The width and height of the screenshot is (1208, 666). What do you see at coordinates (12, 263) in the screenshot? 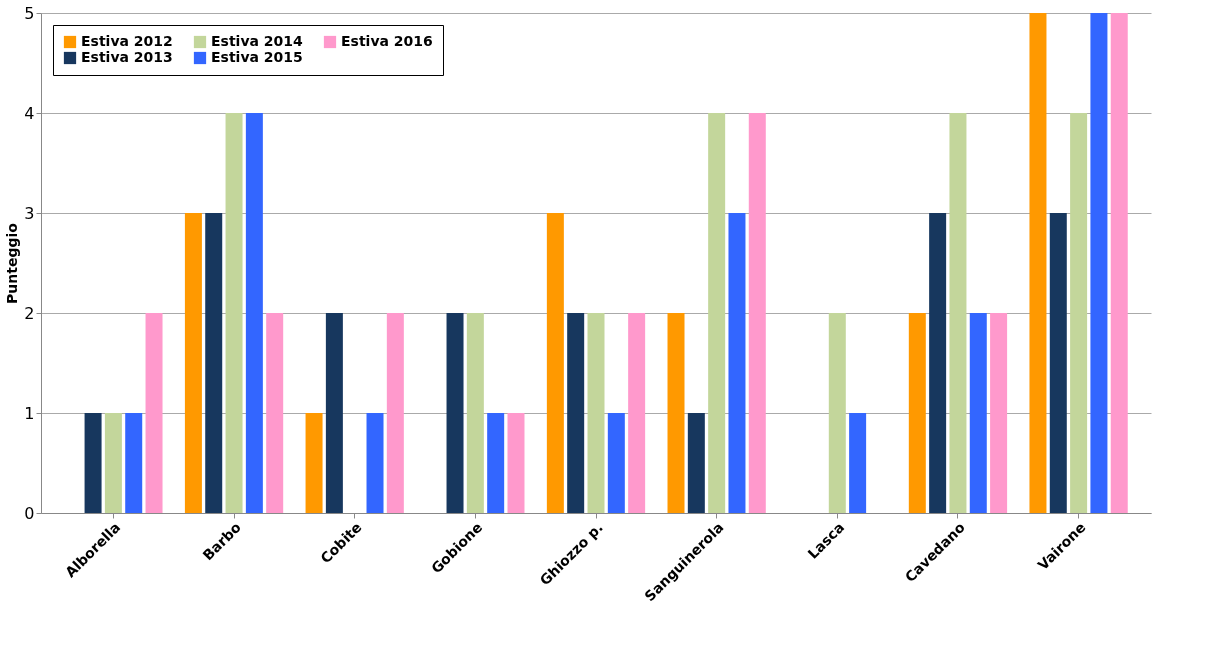
I see `y-axis-title: Punteggio` at bounding box center [12, 263].